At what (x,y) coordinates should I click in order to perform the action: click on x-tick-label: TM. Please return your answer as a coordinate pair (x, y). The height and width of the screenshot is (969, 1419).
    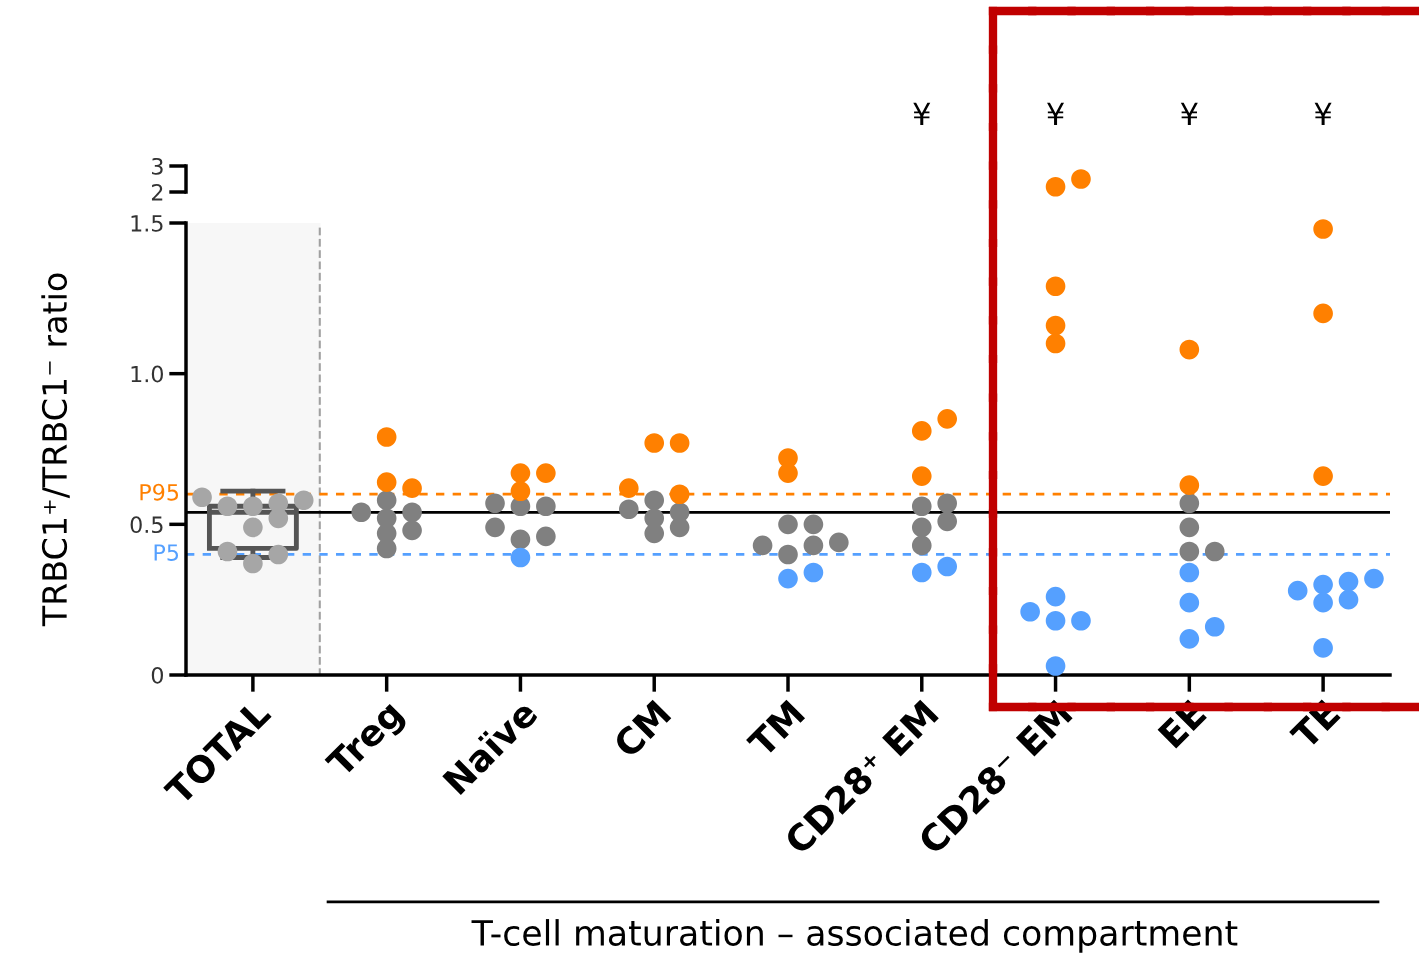
    Looking at the image, I should click on (776, 729).